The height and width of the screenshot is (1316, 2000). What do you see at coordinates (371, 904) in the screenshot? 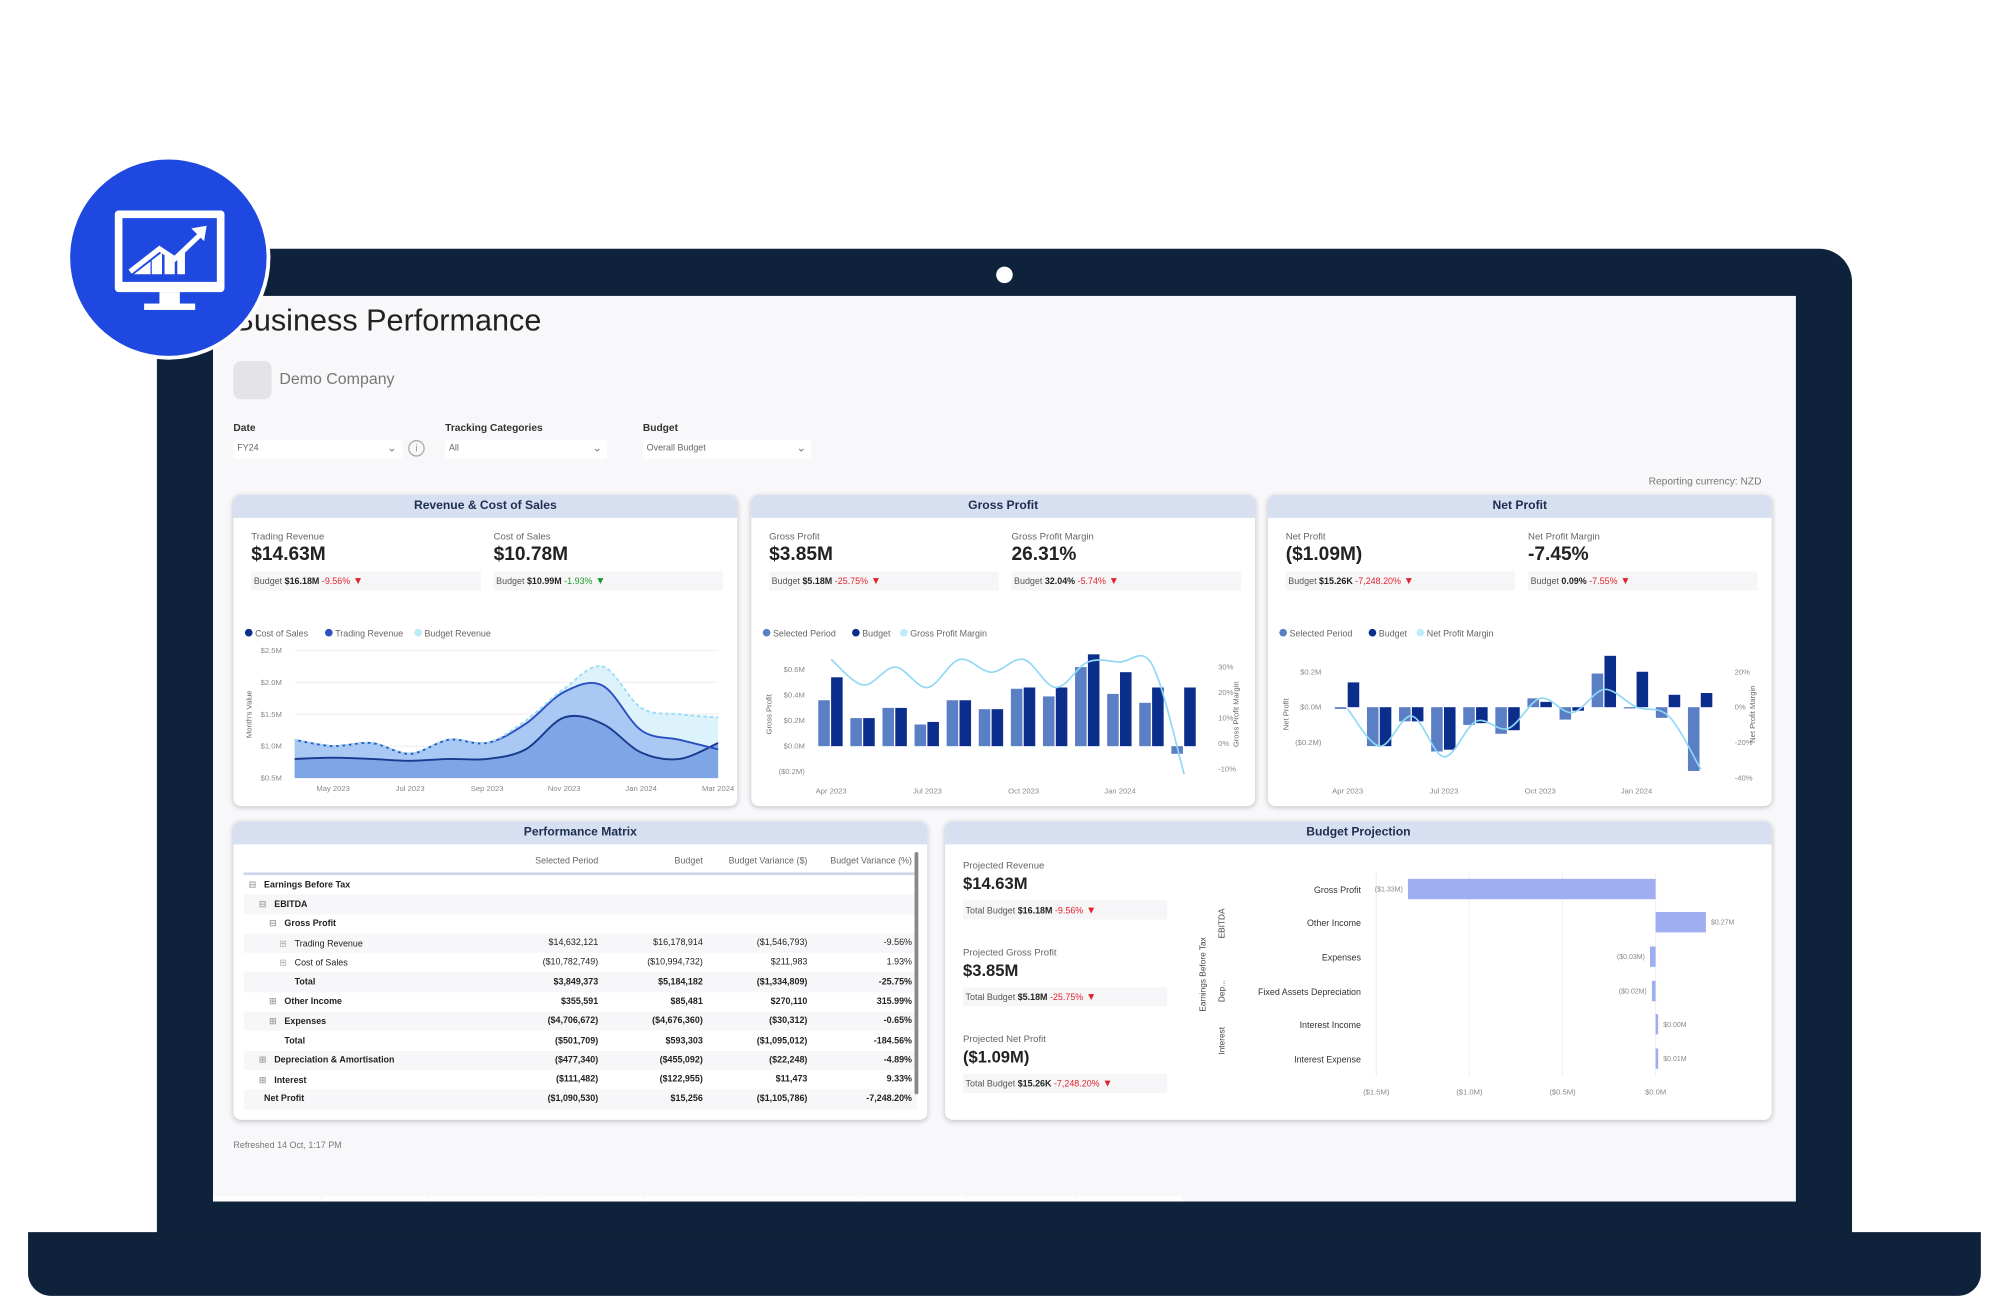
I see `row-label-cell: ⊟ EBITDA` at bounding box center [371, 904].